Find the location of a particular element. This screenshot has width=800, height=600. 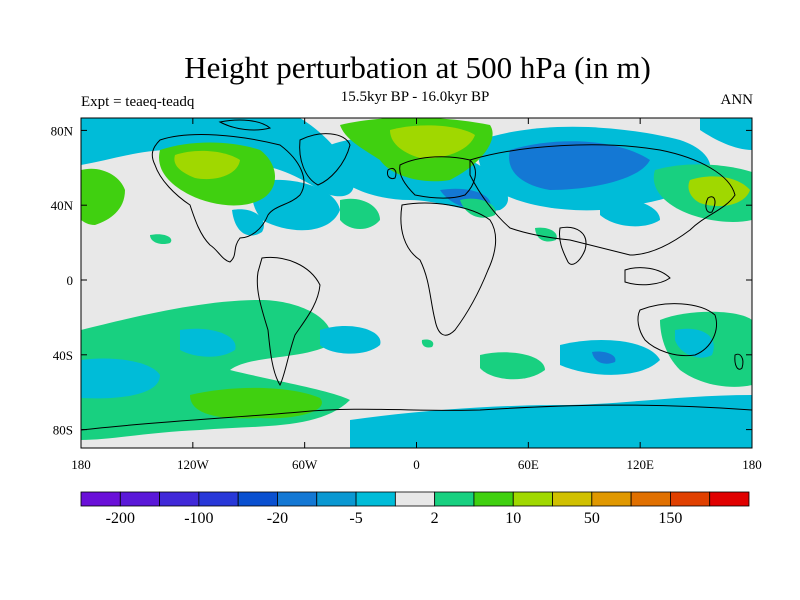

plot-subtitle: 15.5kyr BP - 16.0kyr BP is located at coordinates (415, 97).